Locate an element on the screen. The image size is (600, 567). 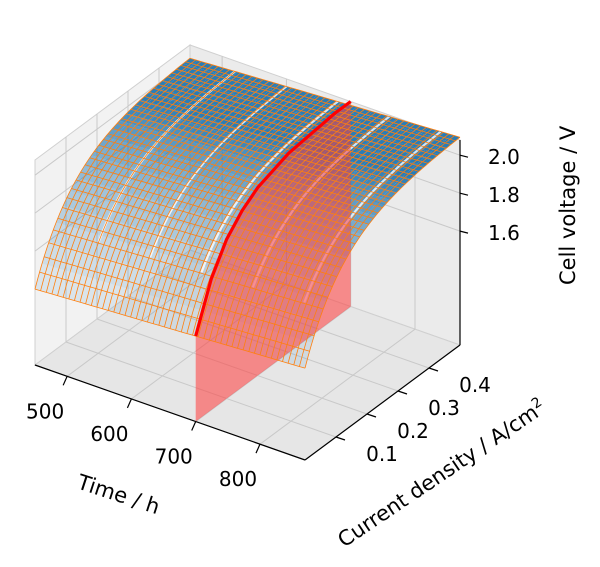
z-axis-label: Cell voltage / V is located at coordinates (568, 205).